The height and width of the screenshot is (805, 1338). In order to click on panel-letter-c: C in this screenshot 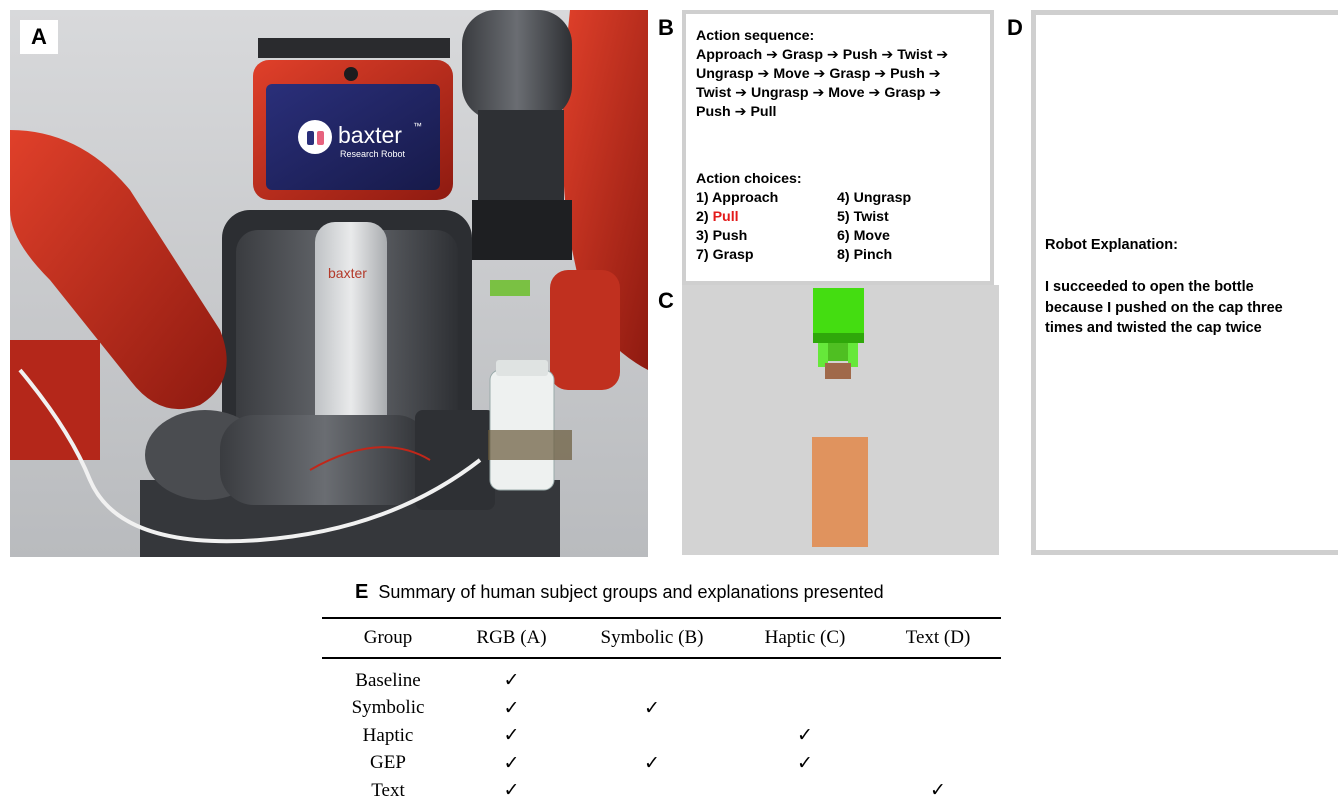, I will do `click(666, 300)`.